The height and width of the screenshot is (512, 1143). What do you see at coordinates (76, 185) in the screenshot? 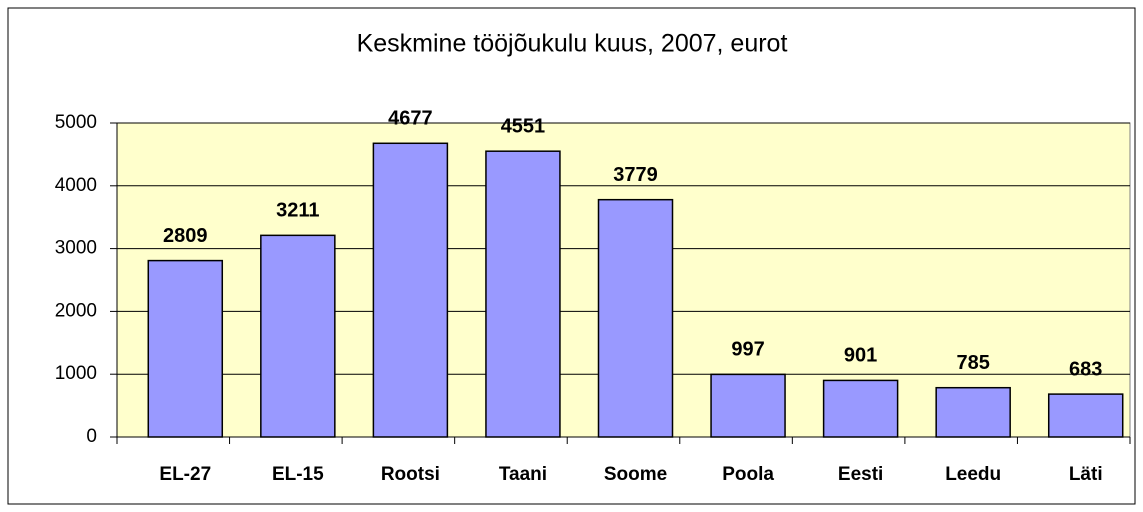
I see `y-tick-label: 4000` at bounding box center [76, 185].